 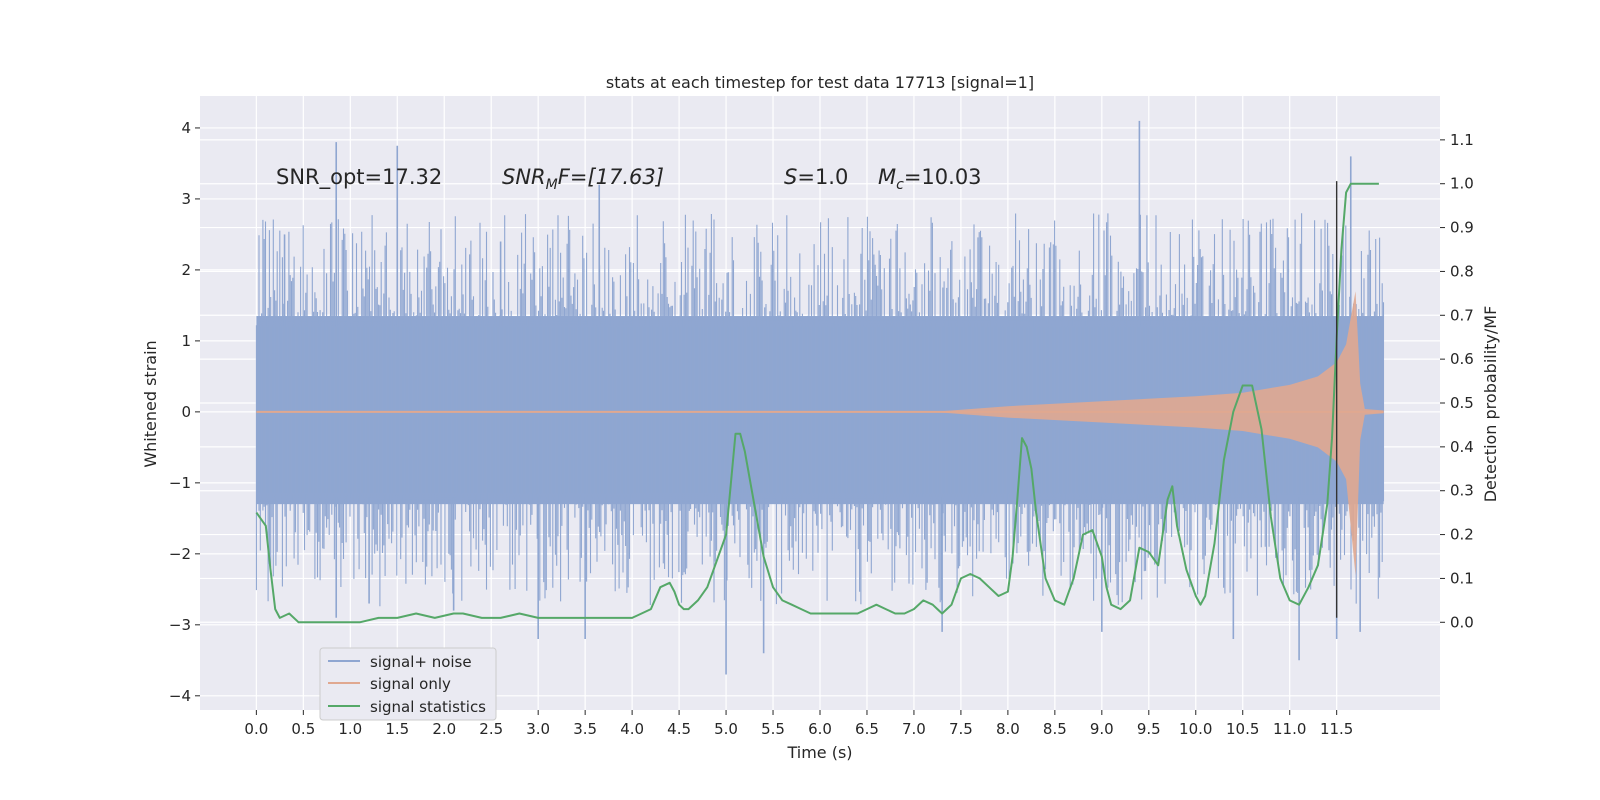 What do you see at coordinates (491, 729) in the screenshot?
I see `x-tick-label: 2.5` at bounding box center [491, 729].